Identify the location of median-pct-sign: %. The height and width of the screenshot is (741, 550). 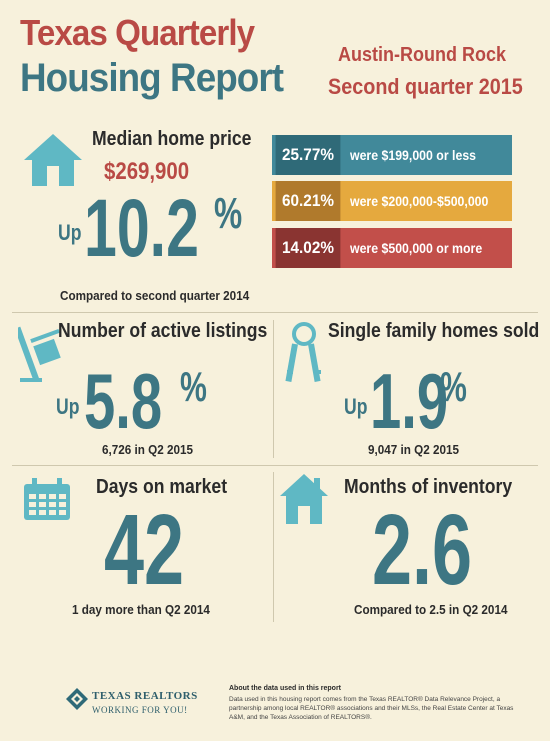
(228, 213).